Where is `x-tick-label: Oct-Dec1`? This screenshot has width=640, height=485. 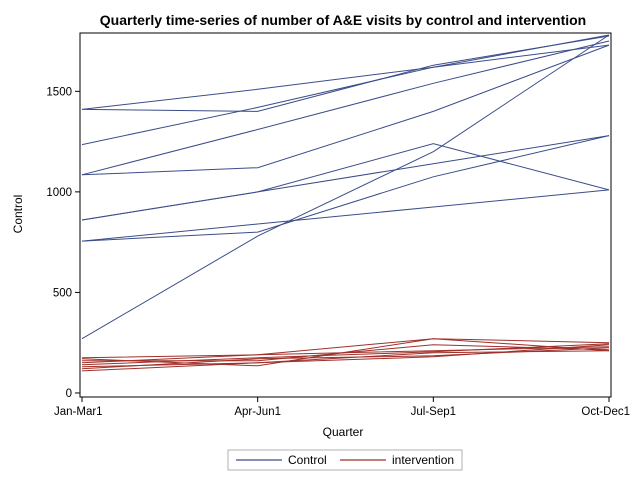 x-tick-label: Oct-Dec1 is located at coordinates (605, 412).